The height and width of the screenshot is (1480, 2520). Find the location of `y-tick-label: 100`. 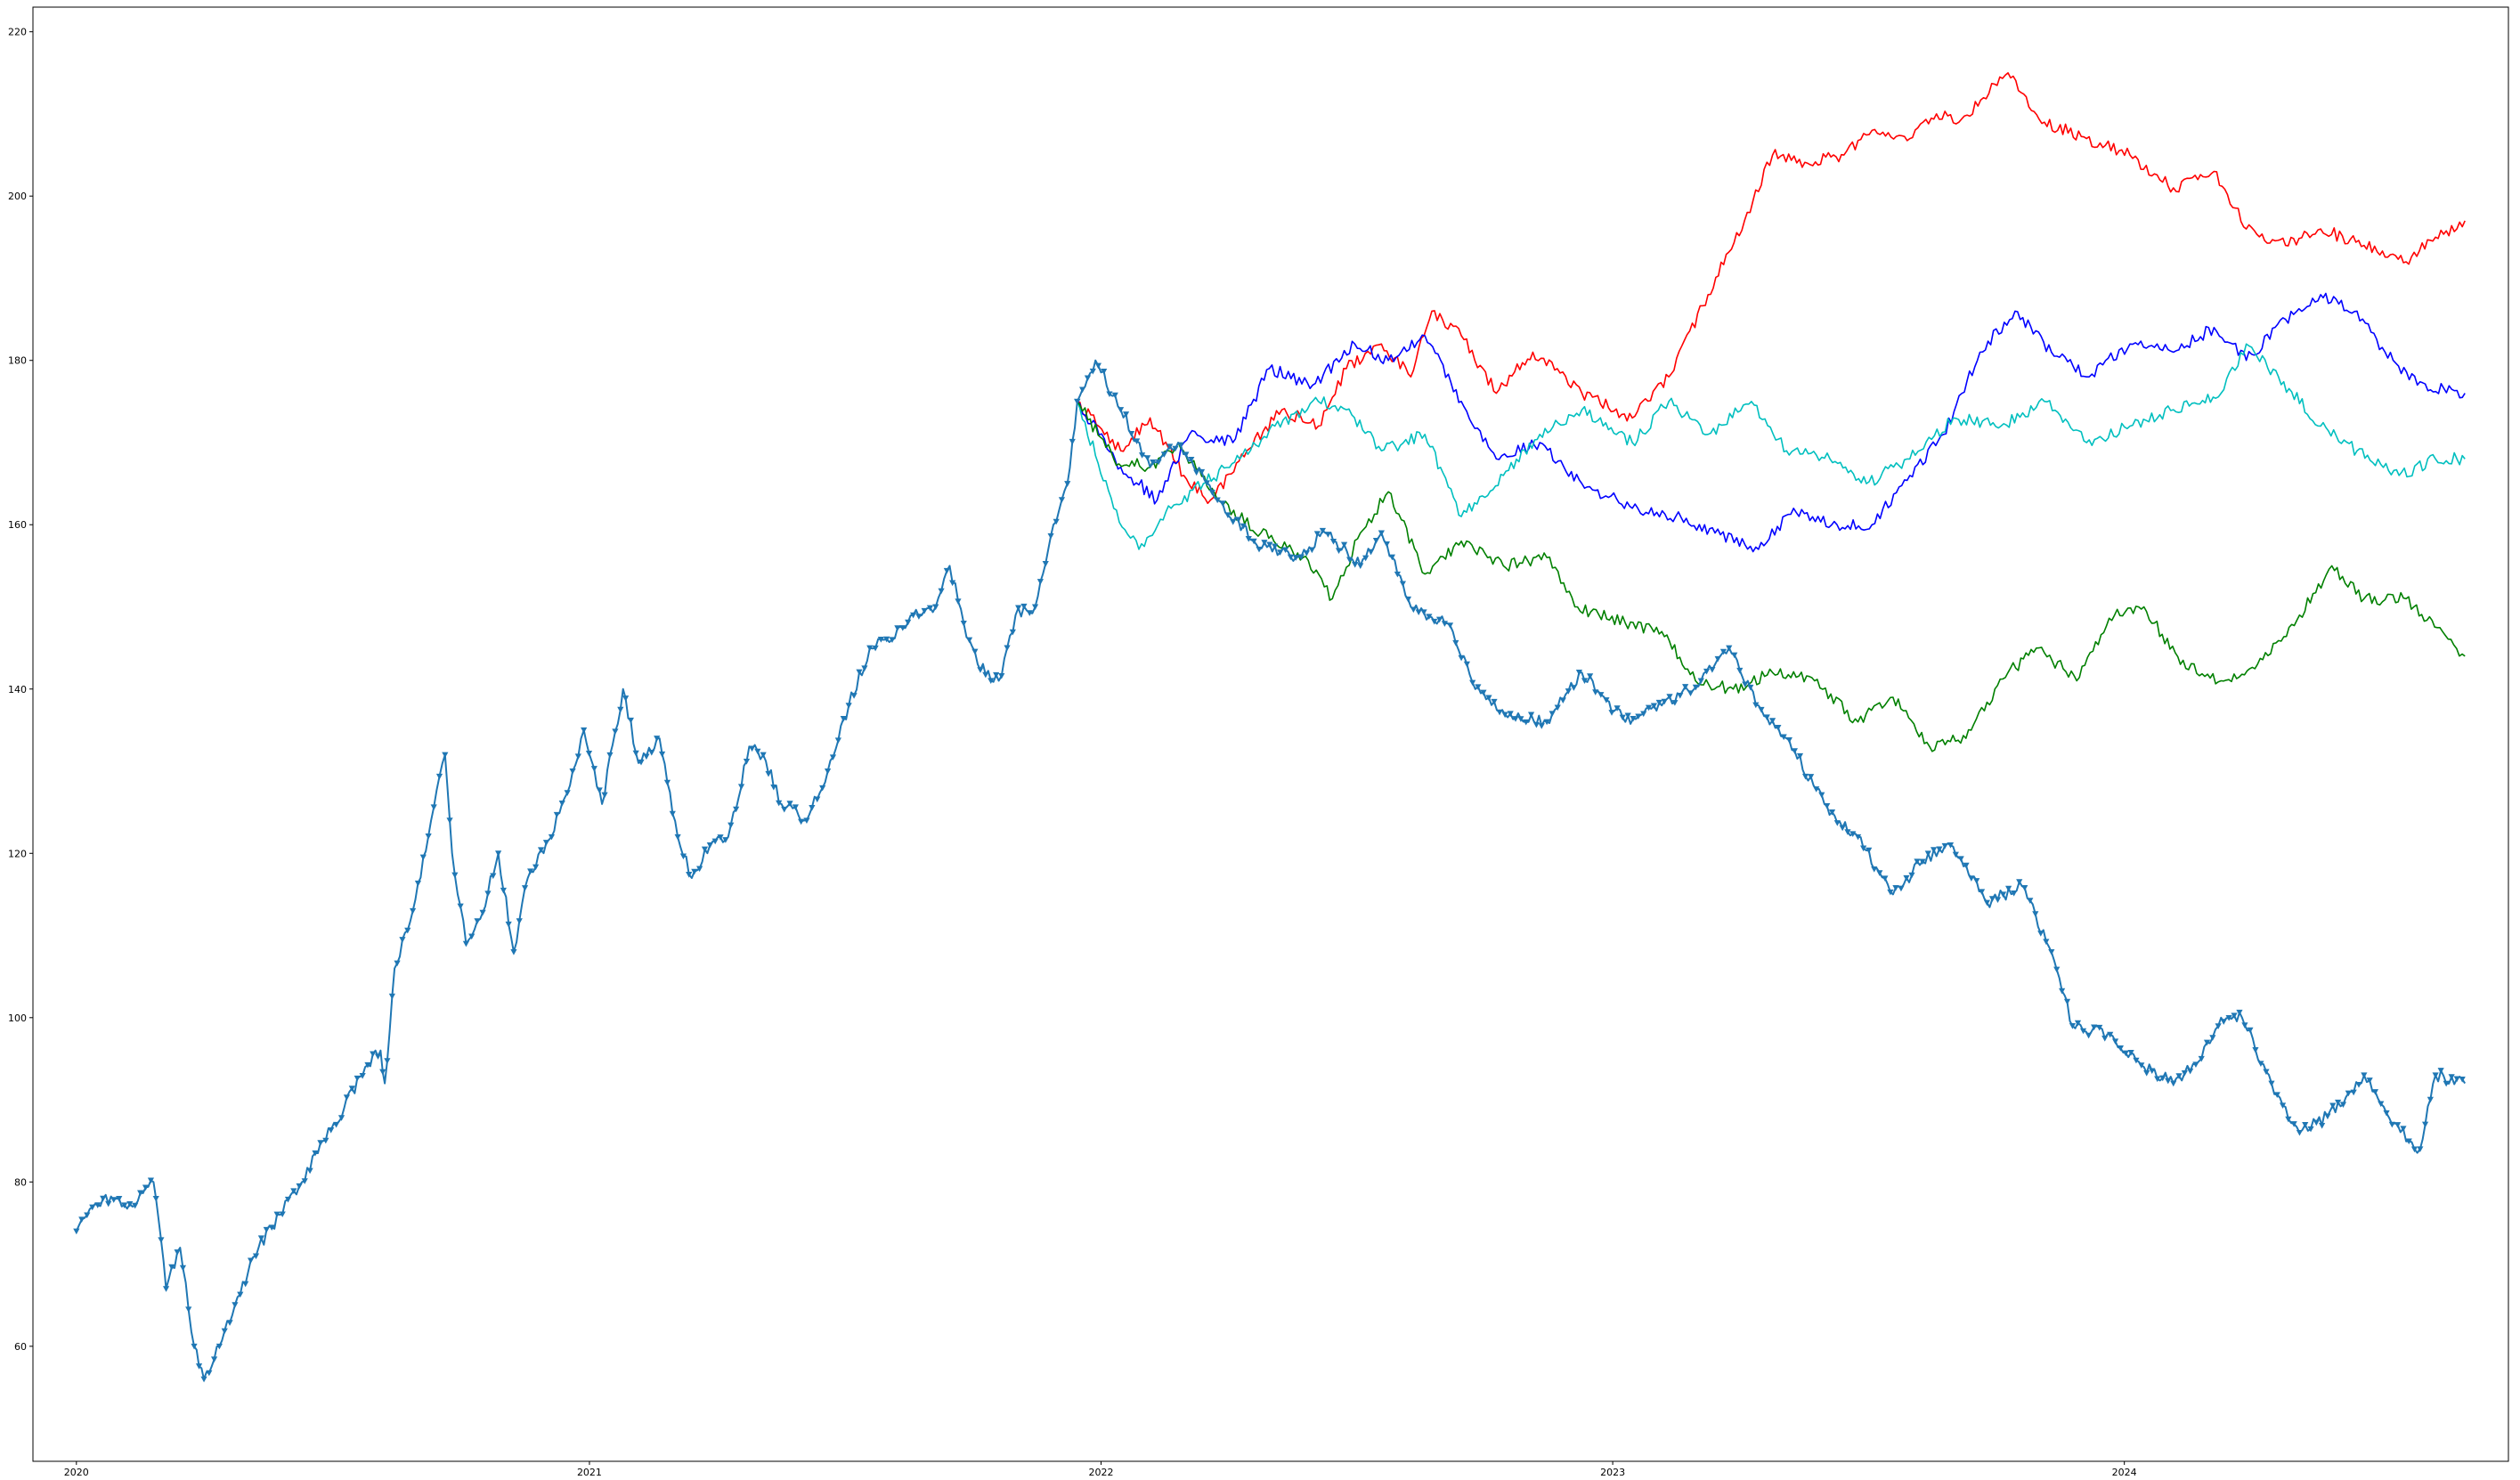

y-tick-label: 100 is located at coordinates (17, 1018).